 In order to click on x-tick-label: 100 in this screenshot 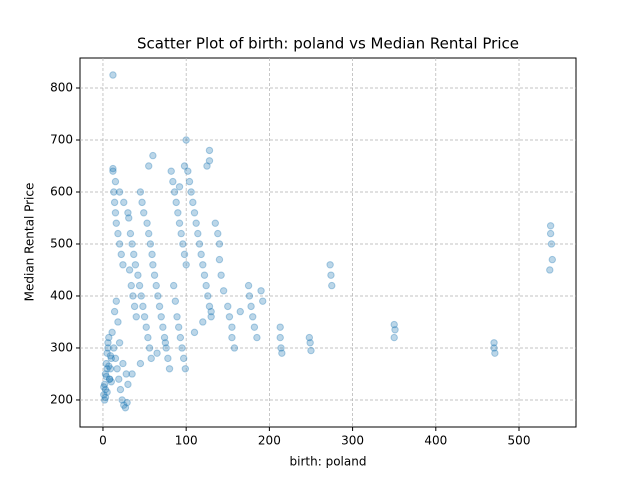, I will do `click(186, 441)`.